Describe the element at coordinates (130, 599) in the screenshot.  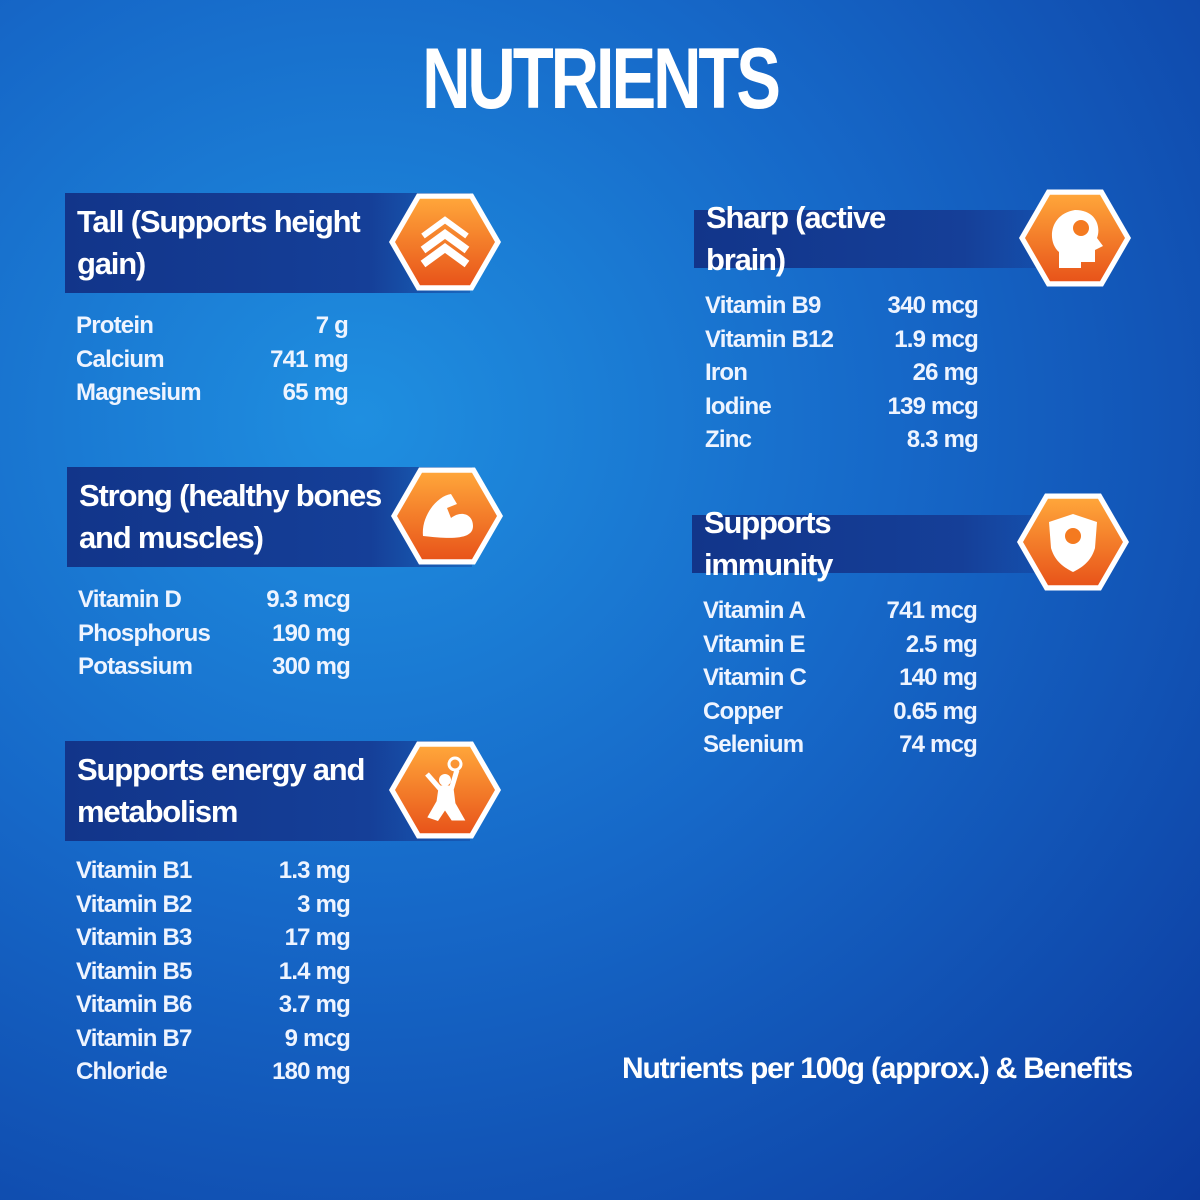
I see `nutrient-name: Vitamin D` at that location.